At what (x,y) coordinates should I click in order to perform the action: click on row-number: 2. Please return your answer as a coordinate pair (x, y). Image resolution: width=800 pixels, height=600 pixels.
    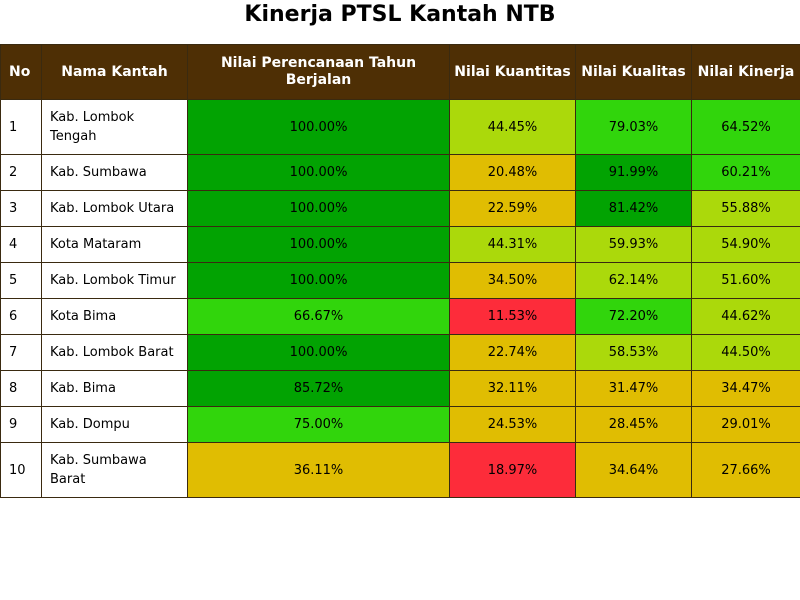
    Looking at the image, I should click on (21, 172).